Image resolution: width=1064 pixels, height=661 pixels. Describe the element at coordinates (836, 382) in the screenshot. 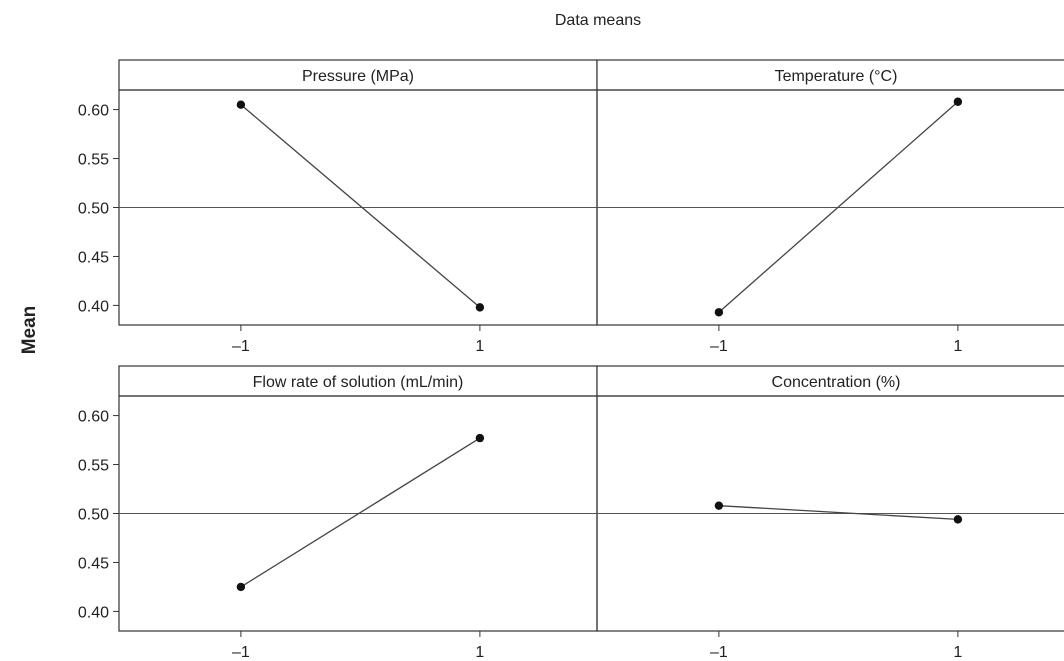

I see `panel-title: Concentration (%)` at that location.